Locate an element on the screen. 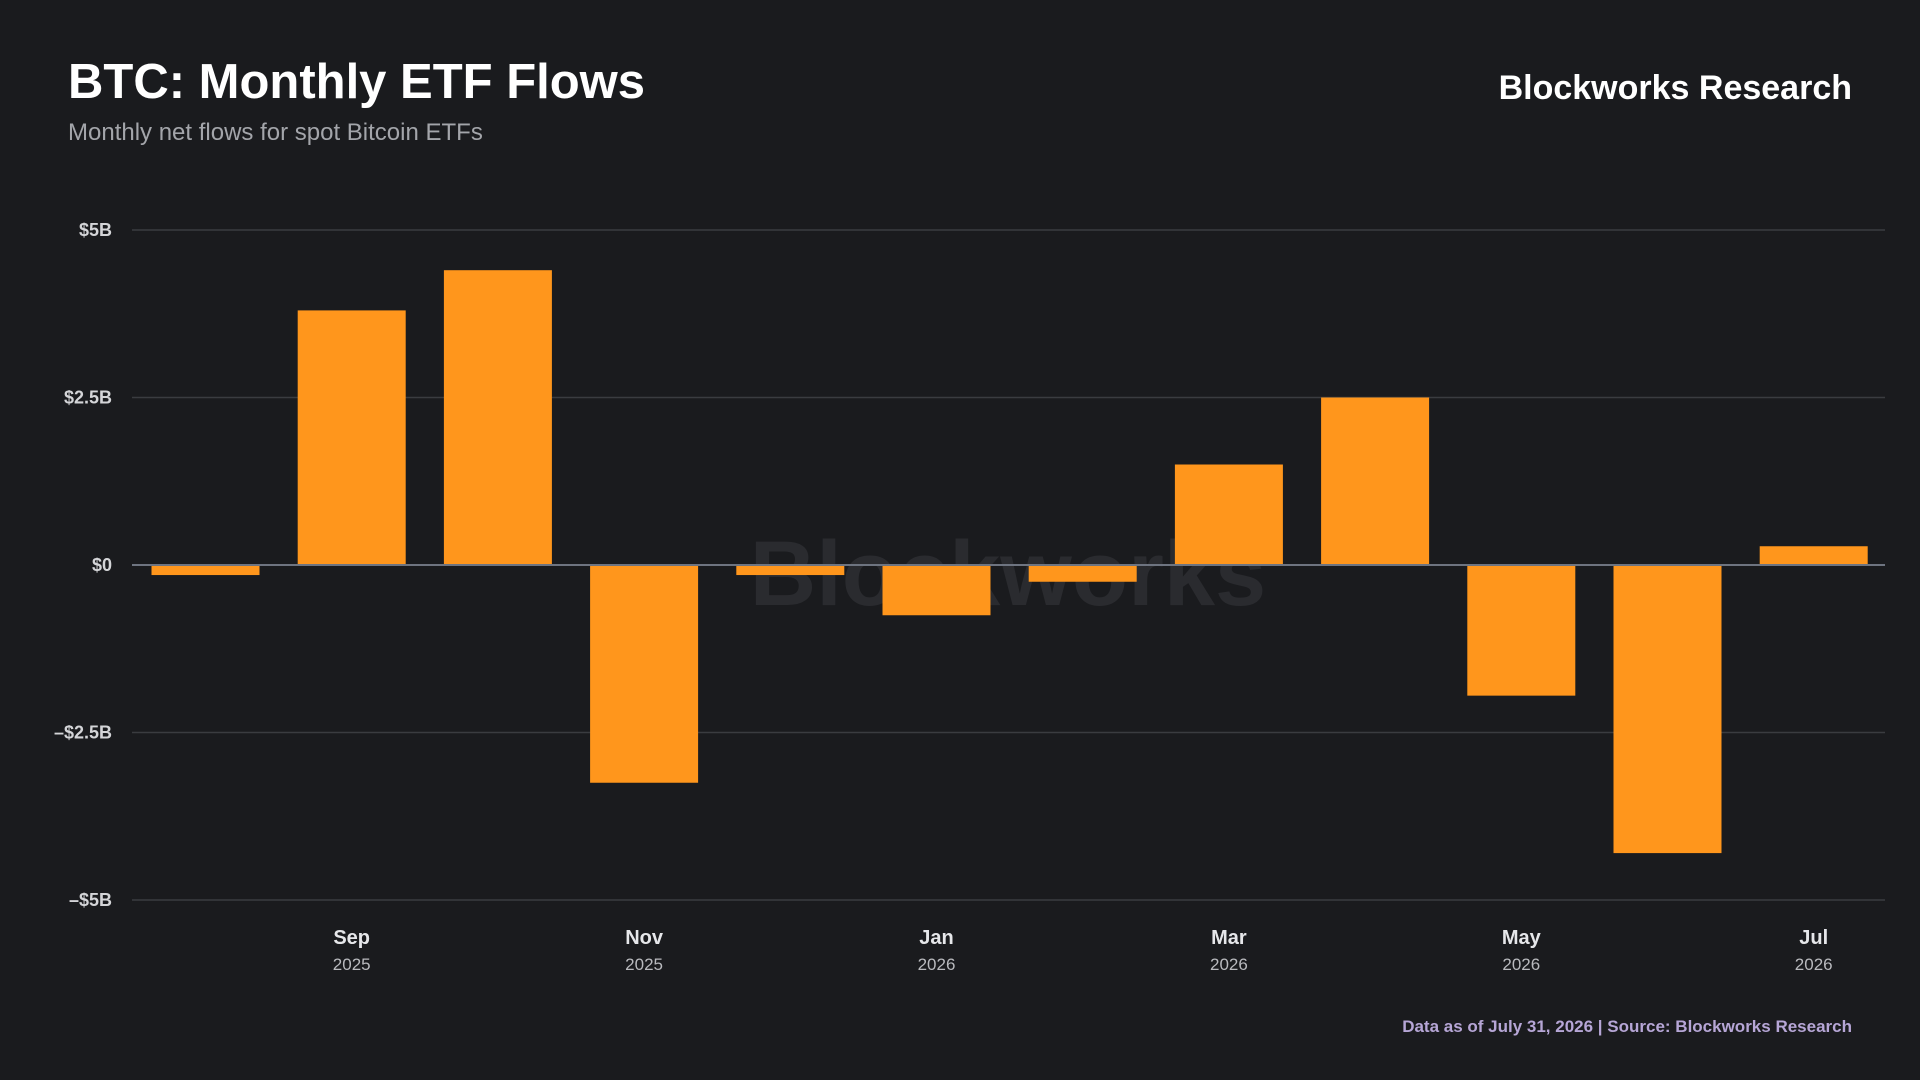  y-axis-labels: $5B $2.5B $0 –$2.5B –$5B is located at coordinates (83, 565).